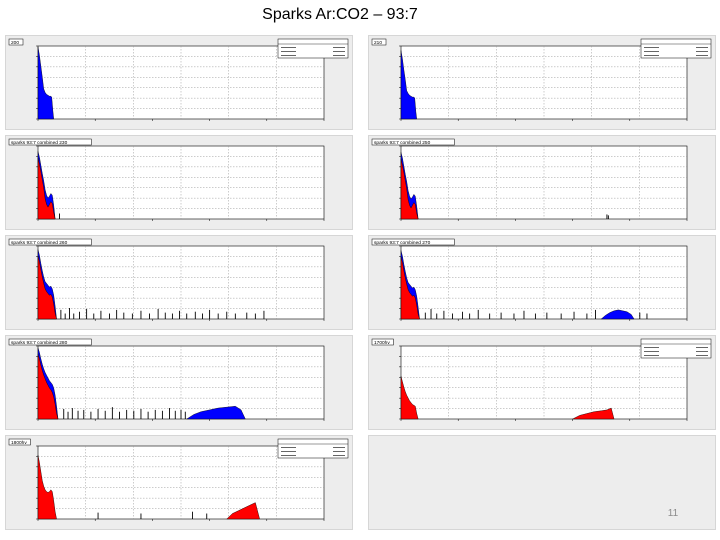 This screenshot has width=720, height=540. What do you see at coordinates (166, 279) in the screenshot?
I see `histogram-svg: sparks 93:7 combined 260` at bounding box center [166, 279].